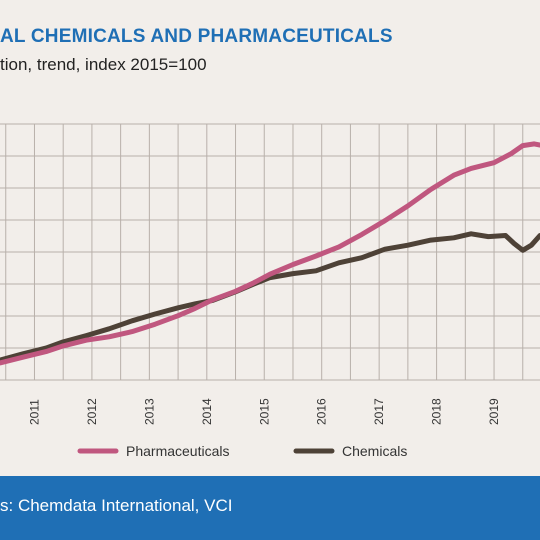 This screenshot has height=540, width=540. Describe the element at coordinates (322, 411) in the screenshot. I see `x-tick-label: 2016` at that location.